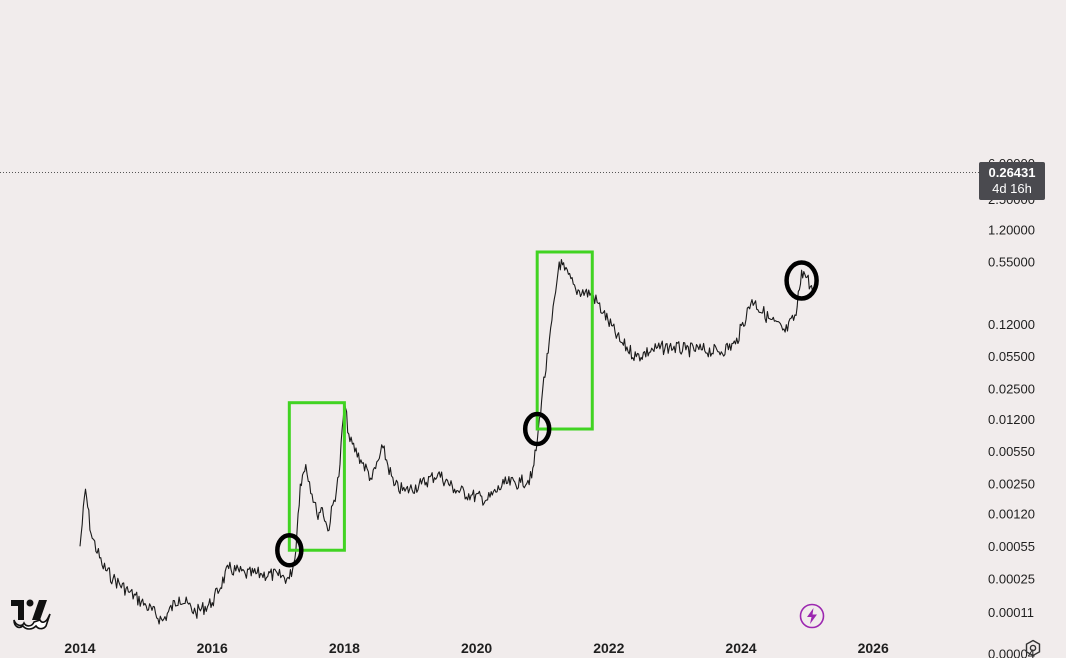 The image size is (1066, 658). I want to click on x-axis: 2014 2016 2018 2020 2022 2024 2026, so click(476, 648).